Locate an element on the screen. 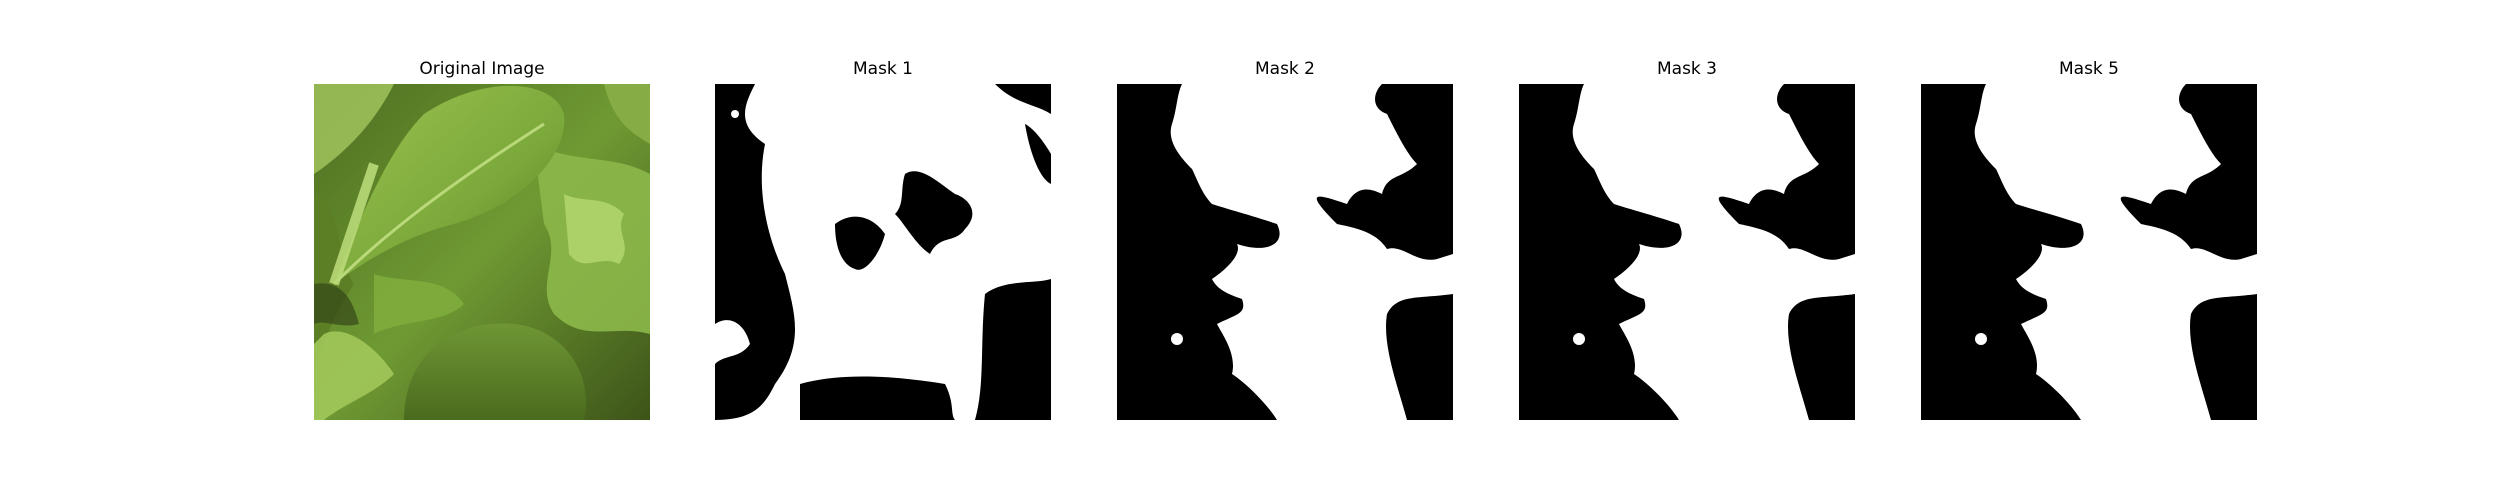  panel-title: Mask 3 is located at coordinates (1686, 69).